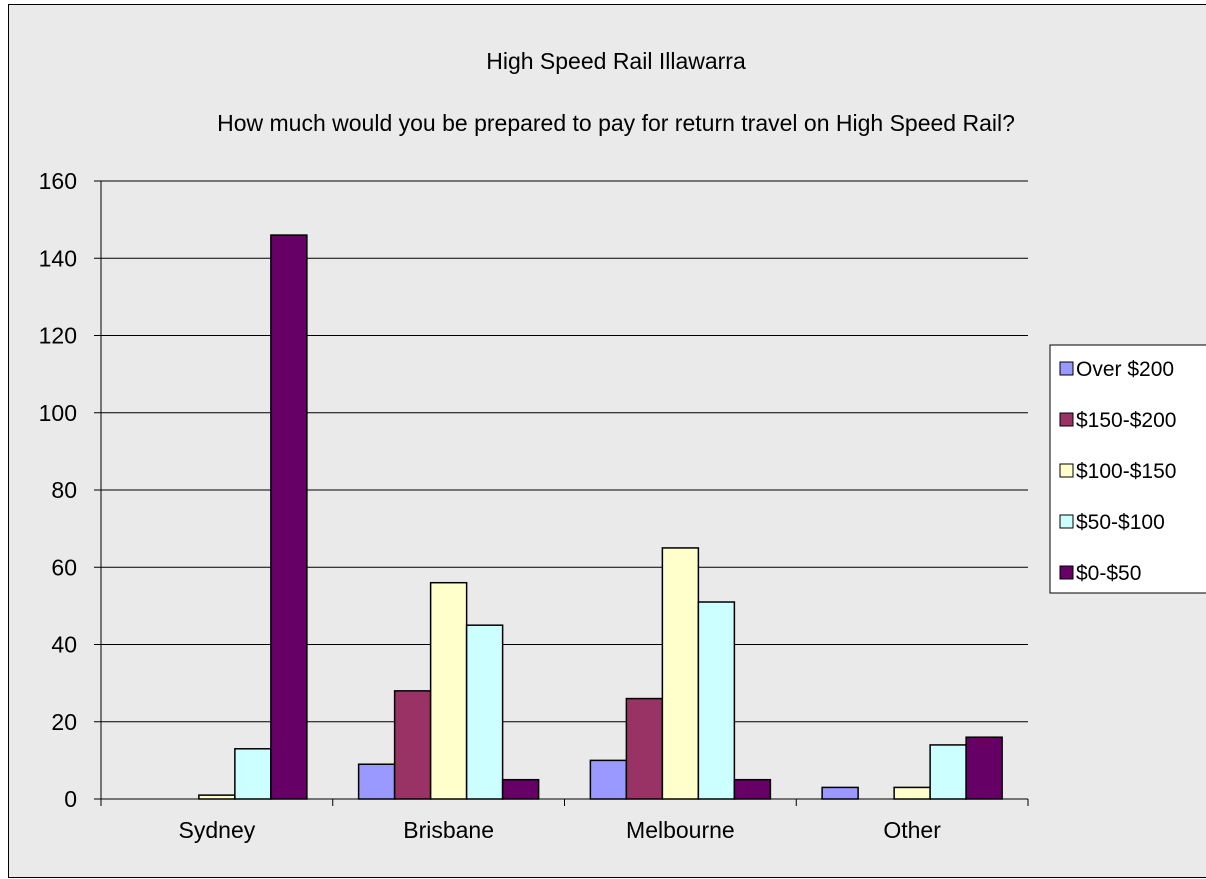 This screenshot has height=879, width=1206. I want to click on y-tick-label: 120, so click(58, 336).